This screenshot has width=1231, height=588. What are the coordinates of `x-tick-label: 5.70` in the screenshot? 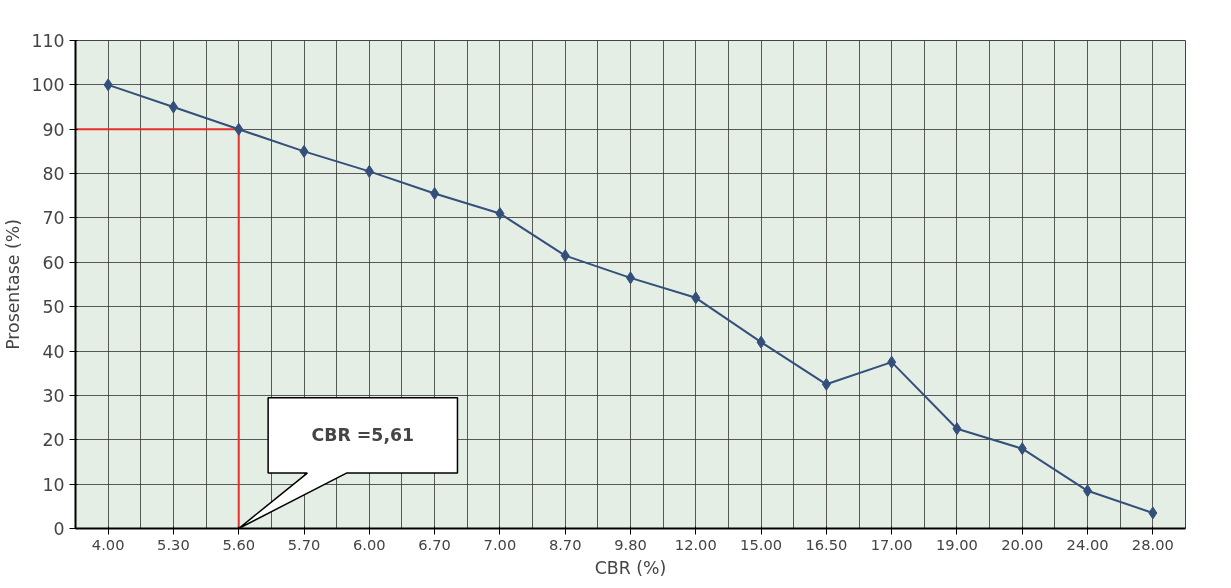 It's located at (304, 544).